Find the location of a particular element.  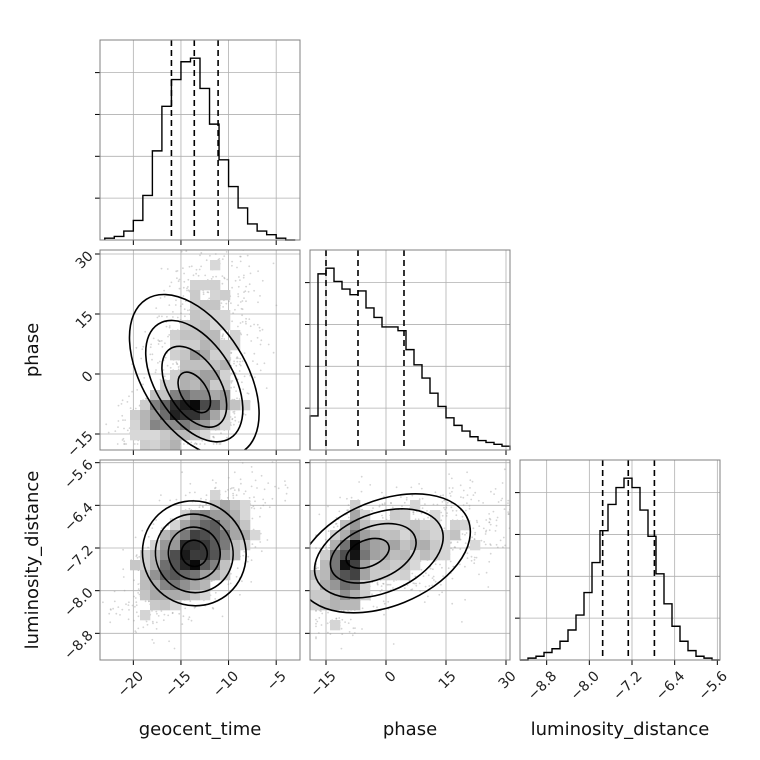

y-tick-label: 30 is located at coordinates (85, 260).